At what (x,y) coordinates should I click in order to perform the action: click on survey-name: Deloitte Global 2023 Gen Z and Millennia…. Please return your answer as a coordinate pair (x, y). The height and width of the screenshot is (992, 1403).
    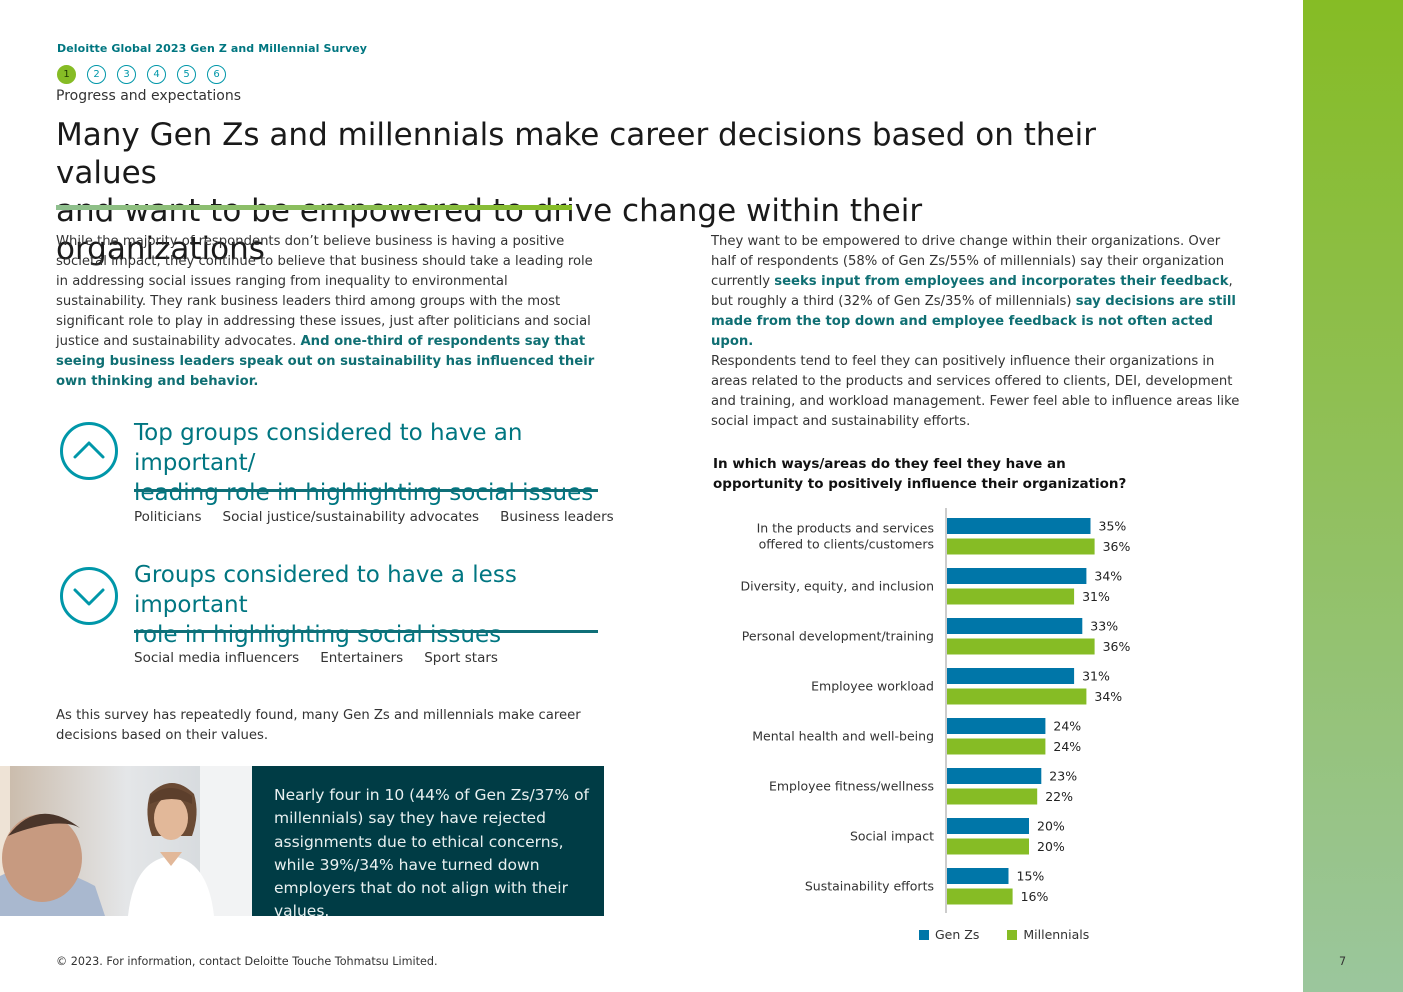
    Looking at the image, I should click on (212, 48).